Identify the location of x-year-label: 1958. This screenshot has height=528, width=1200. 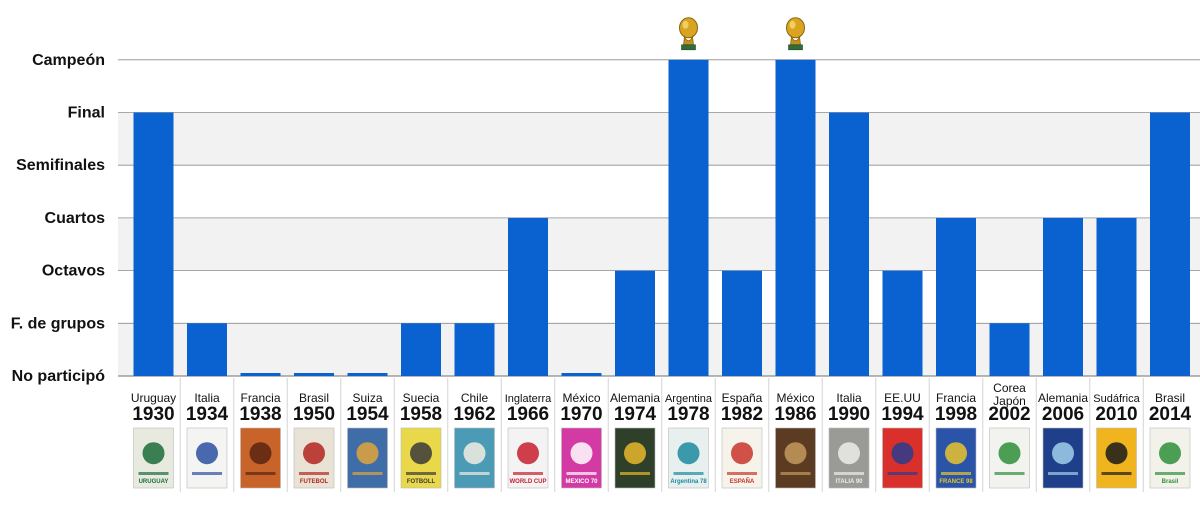
(421, 414).